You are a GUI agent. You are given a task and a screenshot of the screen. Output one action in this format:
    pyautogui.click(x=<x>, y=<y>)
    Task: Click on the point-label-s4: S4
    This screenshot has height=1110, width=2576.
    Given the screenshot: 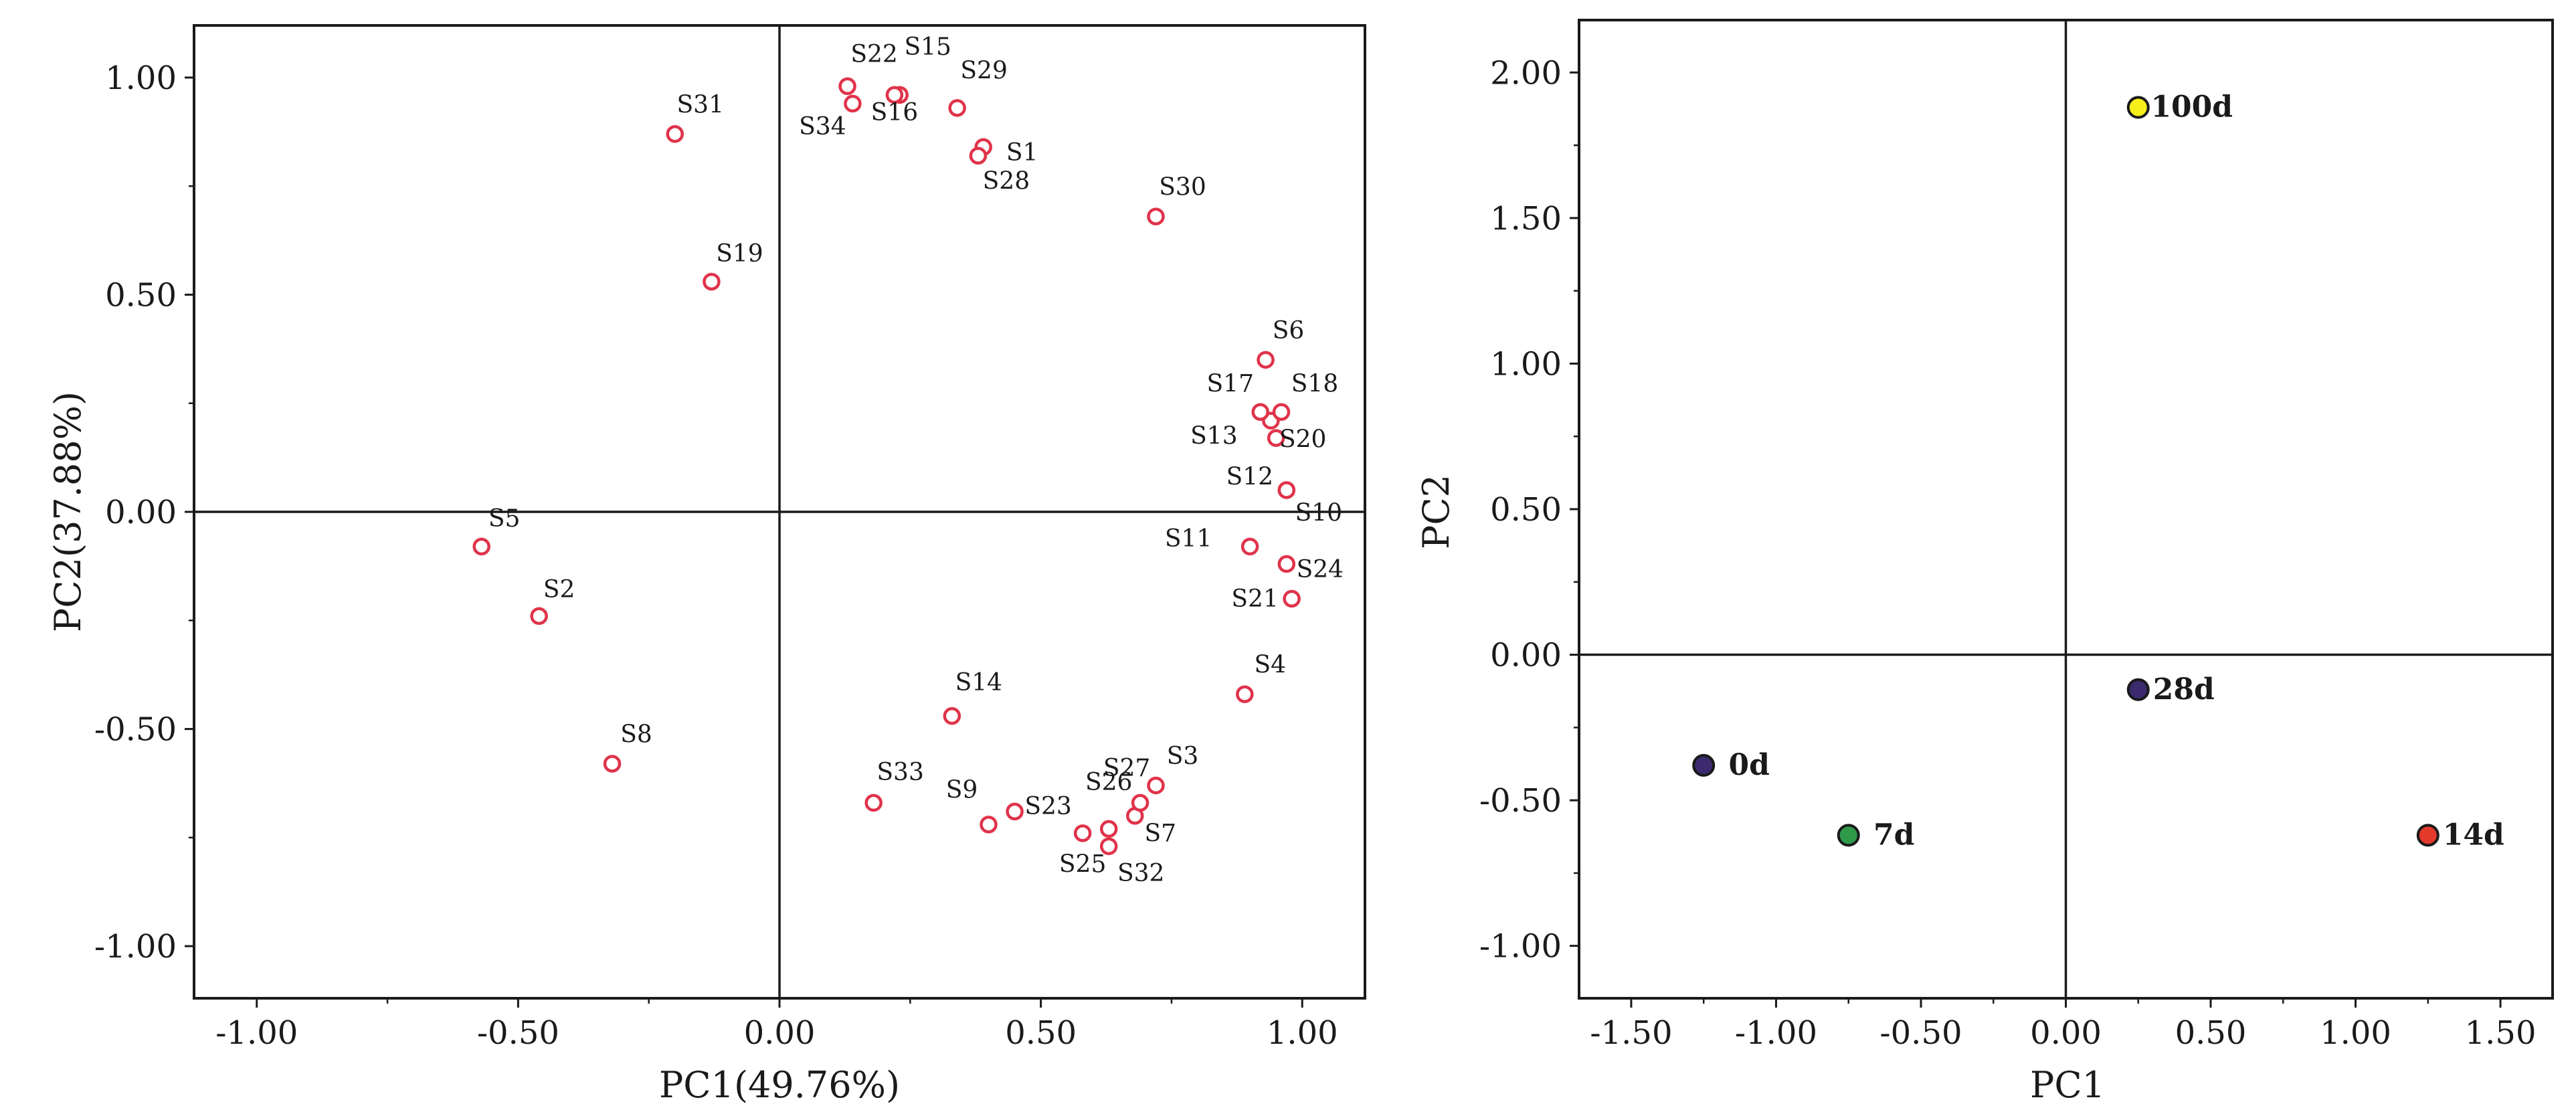 What is the action you would take?
    pyautogui.click(x=1271, y=665)
    